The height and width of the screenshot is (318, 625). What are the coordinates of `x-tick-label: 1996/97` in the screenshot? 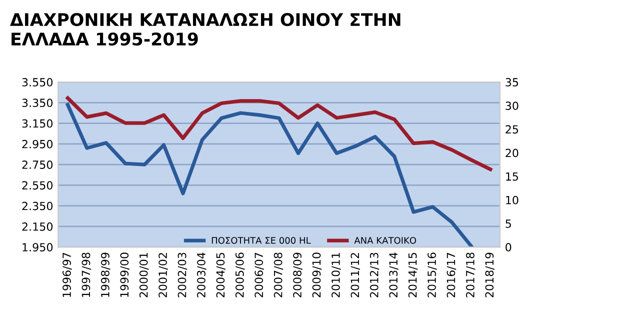 It's located at (67, 274).